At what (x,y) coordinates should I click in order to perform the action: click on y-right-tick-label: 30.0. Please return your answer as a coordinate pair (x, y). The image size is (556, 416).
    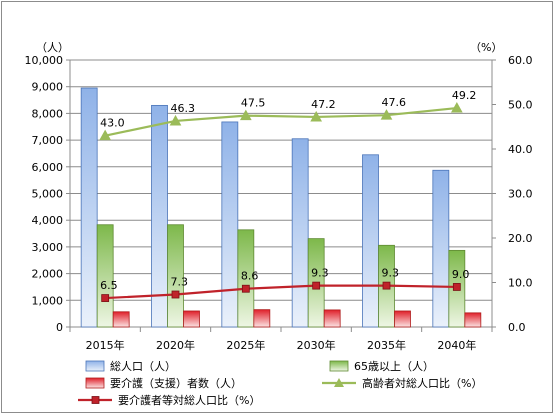
    Looking at the image, I should click on (520, 194).